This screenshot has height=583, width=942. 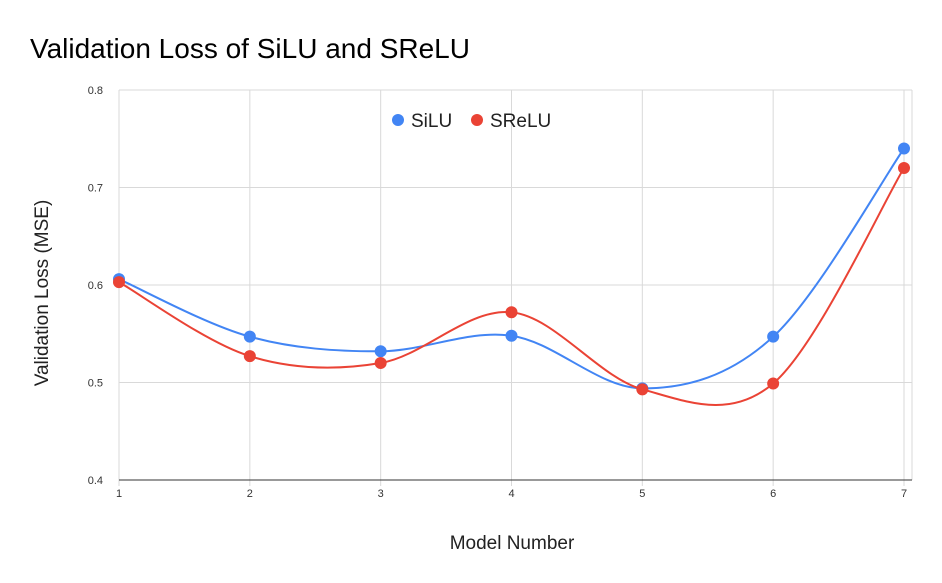 I want to click on legend-marker-silu, so click(x=398, y=120).